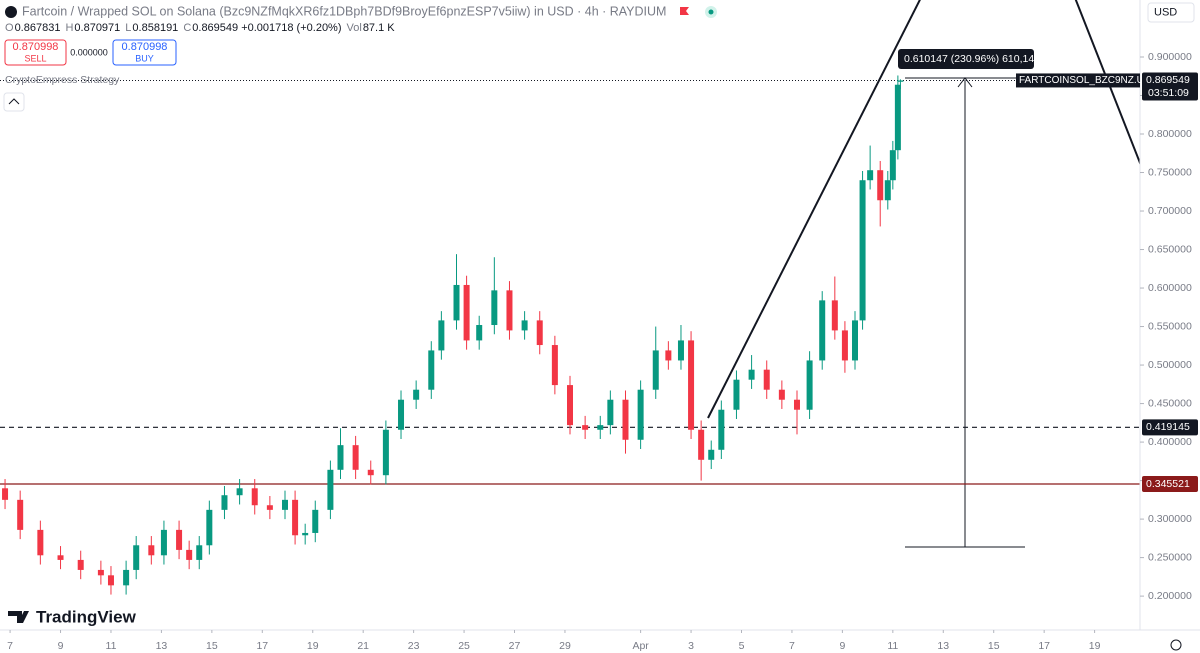 Image resolution: width=1200 pixels, height=653 pixels. What do you see at coordinates (966, 59) in the screenshot?
I see `measure-label-bg` at bounding box center [966, 59].